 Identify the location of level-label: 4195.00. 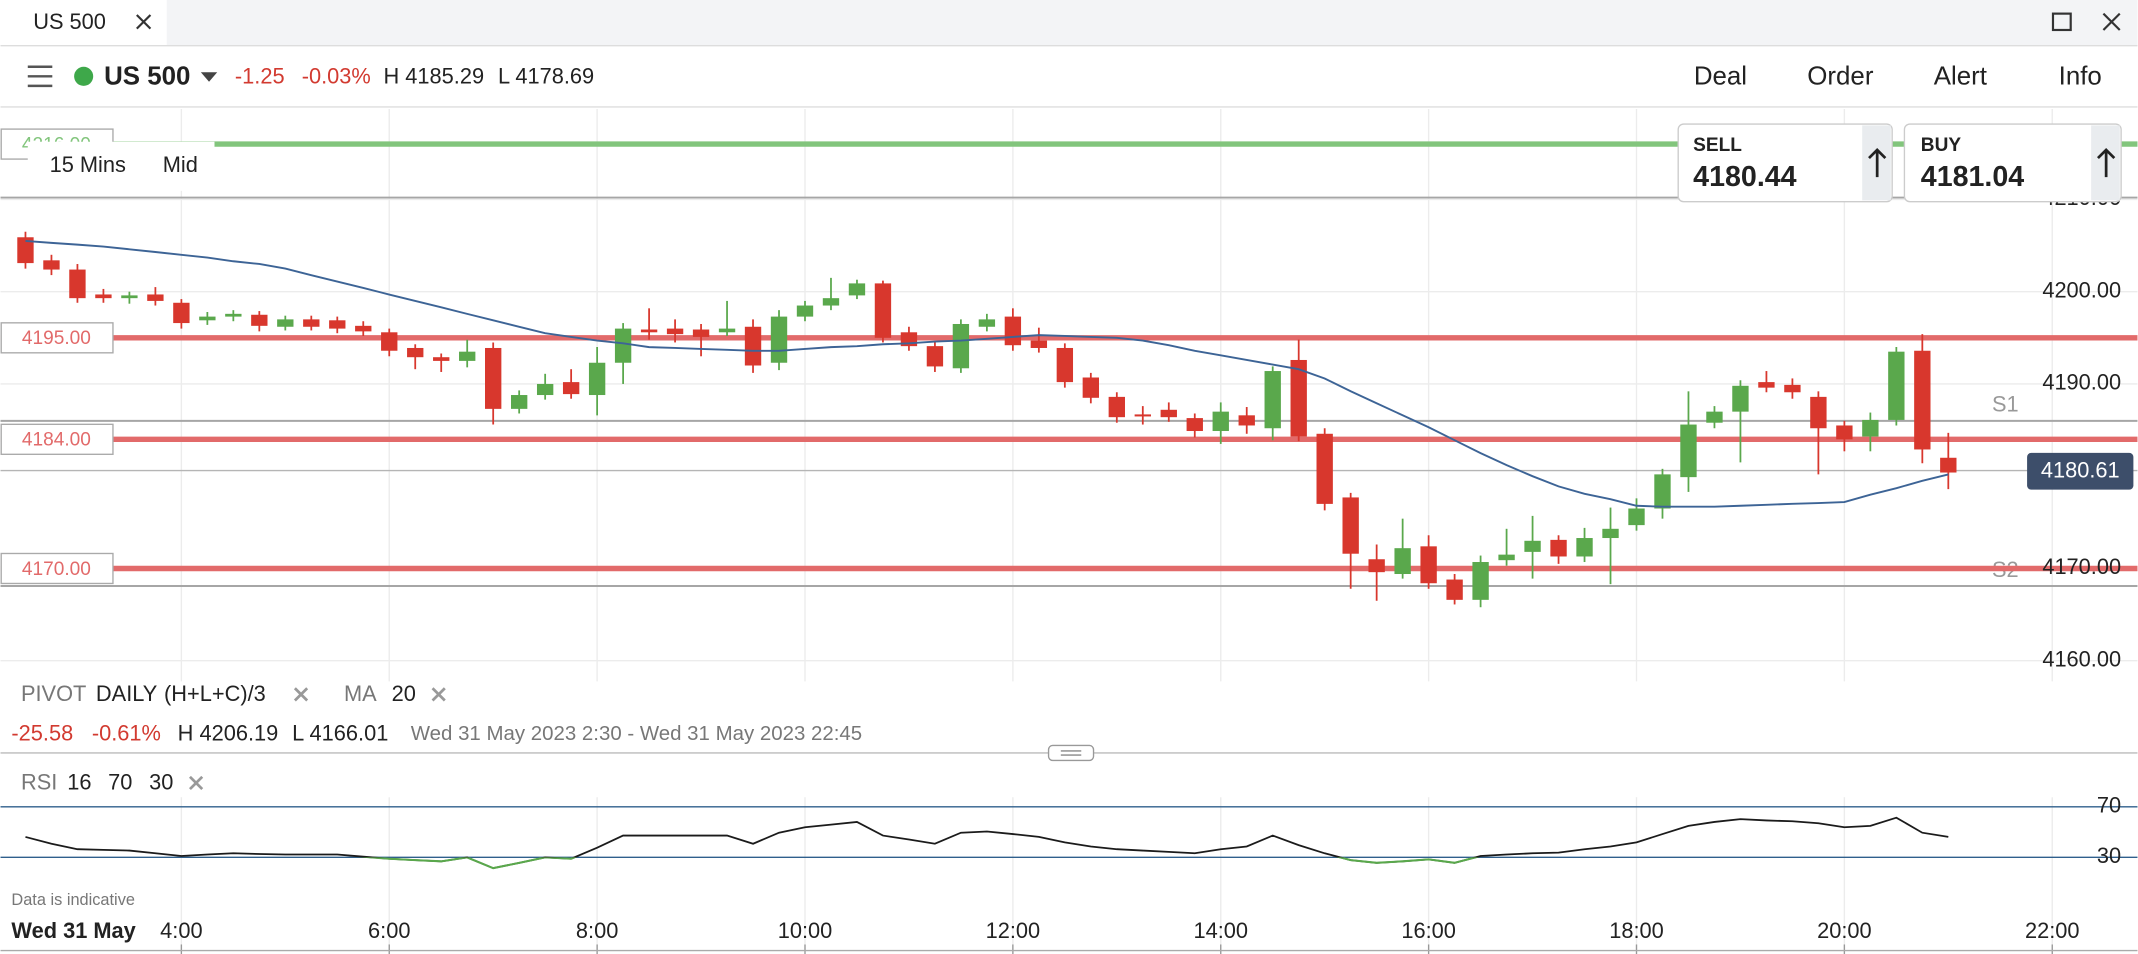
(56, 338).